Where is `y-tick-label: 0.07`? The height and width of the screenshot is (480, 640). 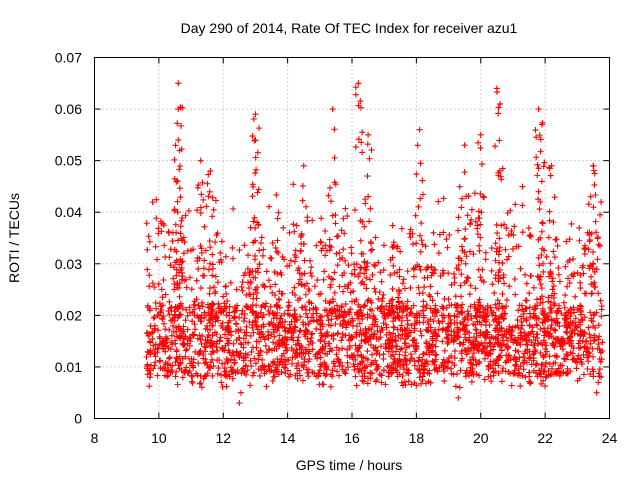 y-tick-label: 0.07 is located at coordinates (68, 58).